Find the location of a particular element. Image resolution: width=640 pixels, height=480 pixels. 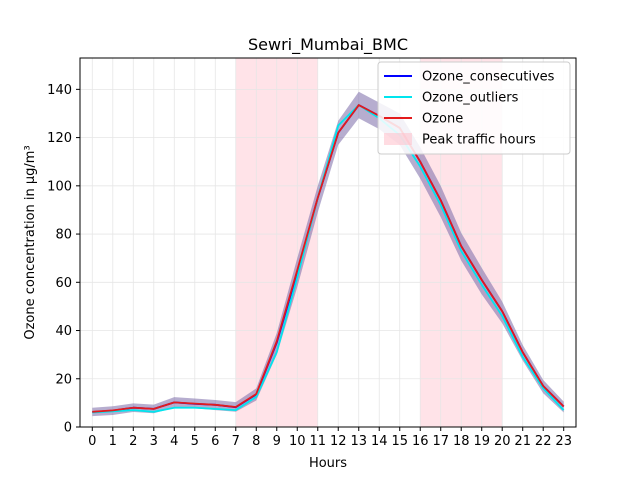

x-tick-label: 15 is located at coordinates (399, 441).